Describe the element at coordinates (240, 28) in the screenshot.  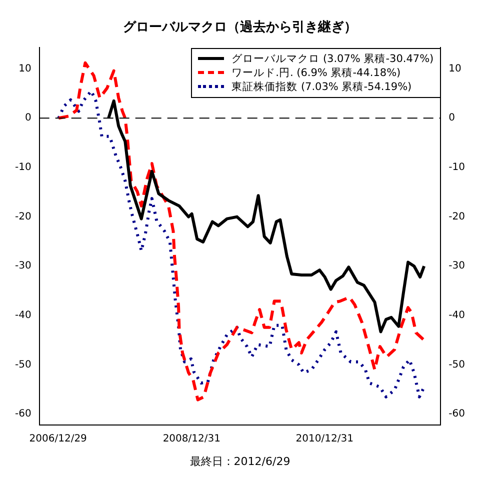
I see `chart-title: グローバルマクロ（過去から引き継ぎ）` at that location.